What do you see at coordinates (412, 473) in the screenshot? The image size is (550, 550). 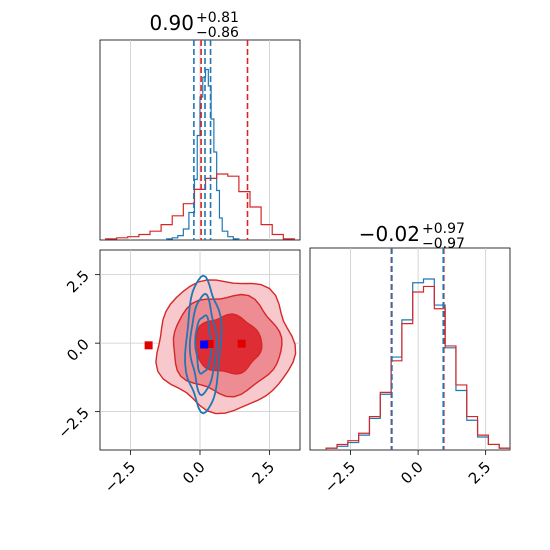 I see `br-xtick-label: 0.0` at bounding box center [412, 473].